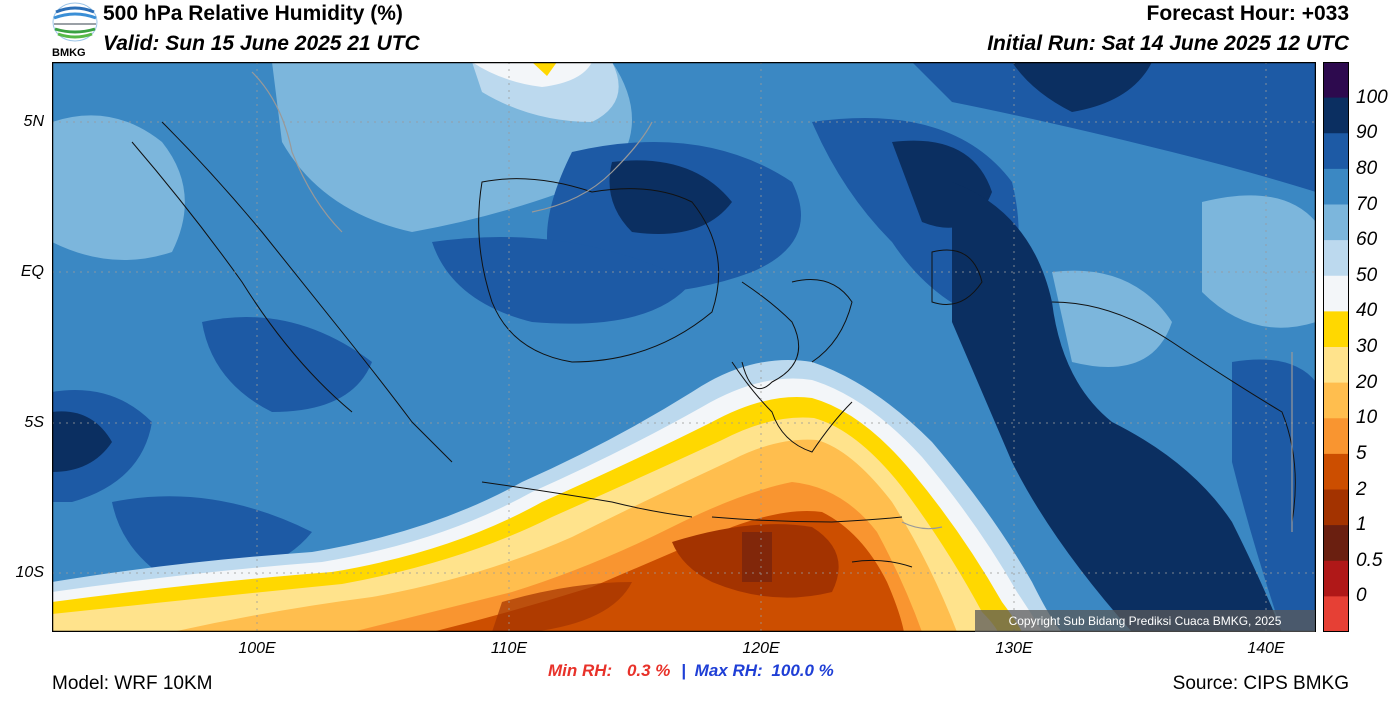 This screenshot has height=709, width=1400. I want to click on logo-text: BMKG, so click(69, 53).